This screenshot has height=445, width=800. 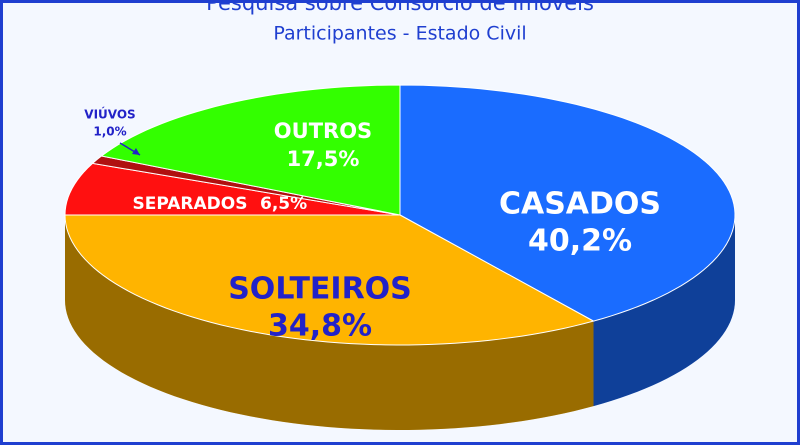 What do you see at coordinates (320, 326) in the screenshot?
I see `value-label: 34,8%` at bounding box center [320, 326].